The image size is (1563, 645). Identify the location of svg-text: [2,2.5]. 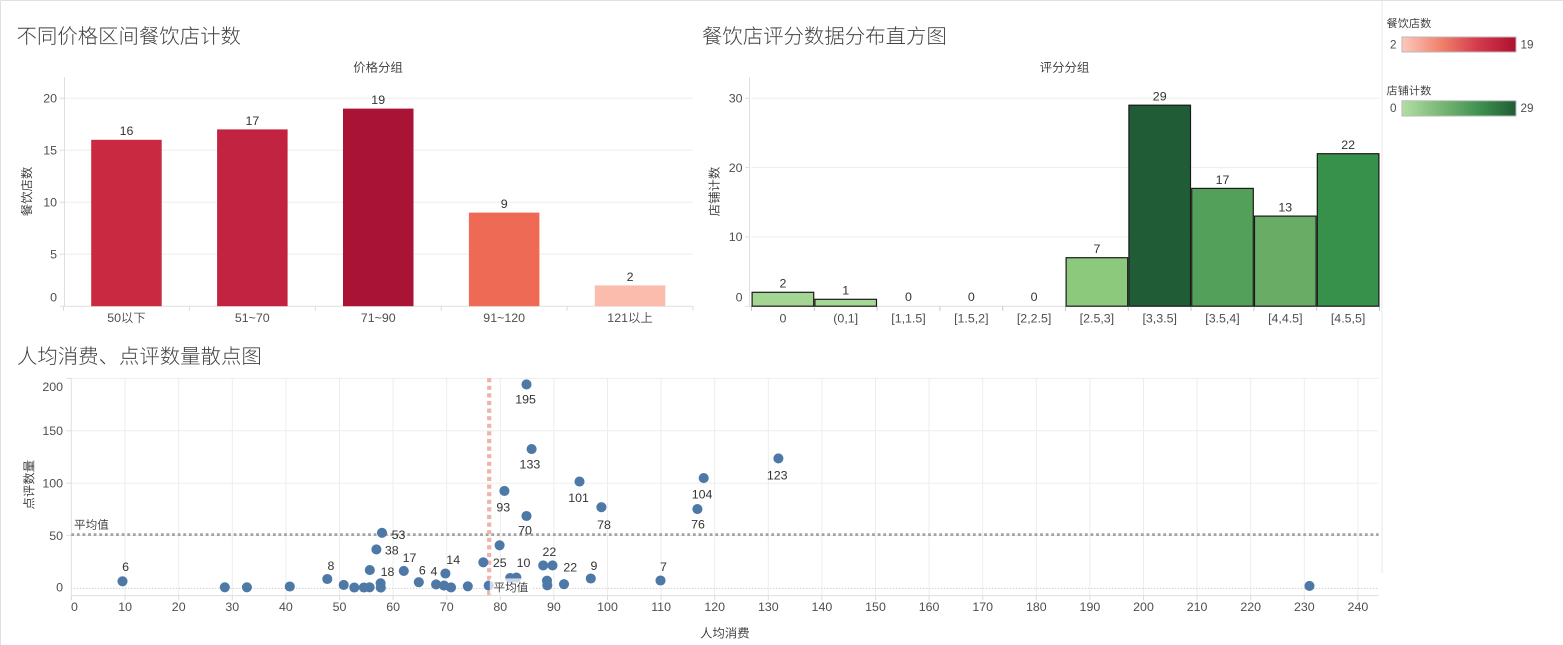
(1034, 319).